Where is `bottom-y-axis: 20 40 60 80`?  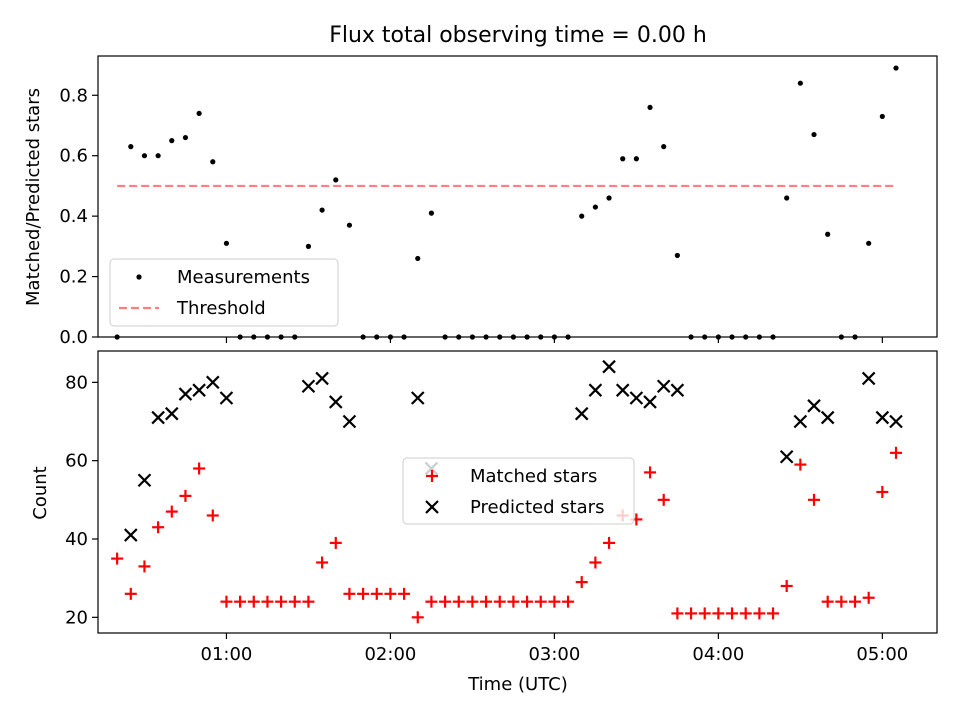
bottom-y-axis: 20 40 60 80 is located at coordinates (81, 500).